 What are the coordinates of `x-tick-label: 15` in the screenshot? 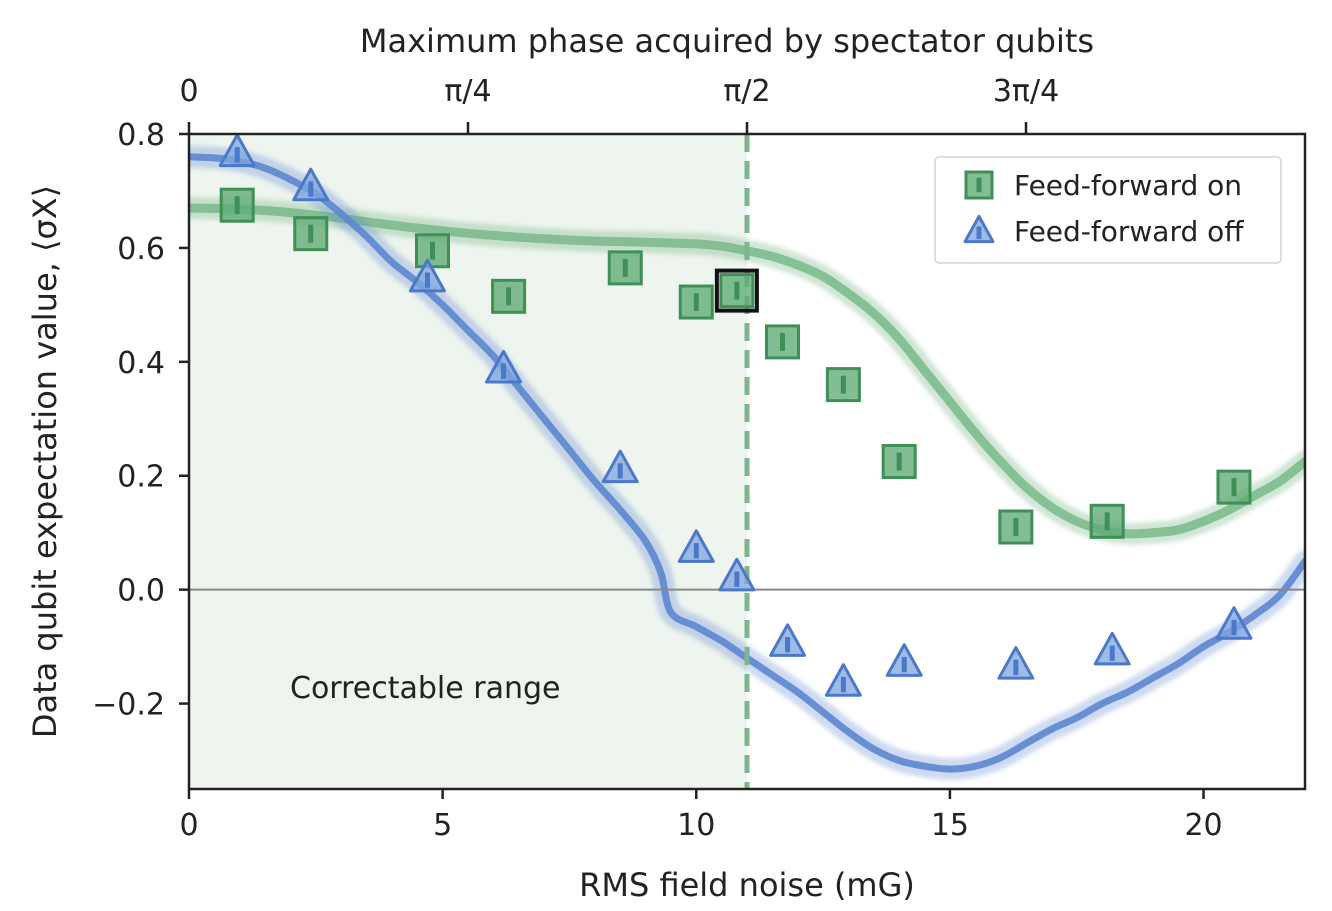 It's located at (950, 825).